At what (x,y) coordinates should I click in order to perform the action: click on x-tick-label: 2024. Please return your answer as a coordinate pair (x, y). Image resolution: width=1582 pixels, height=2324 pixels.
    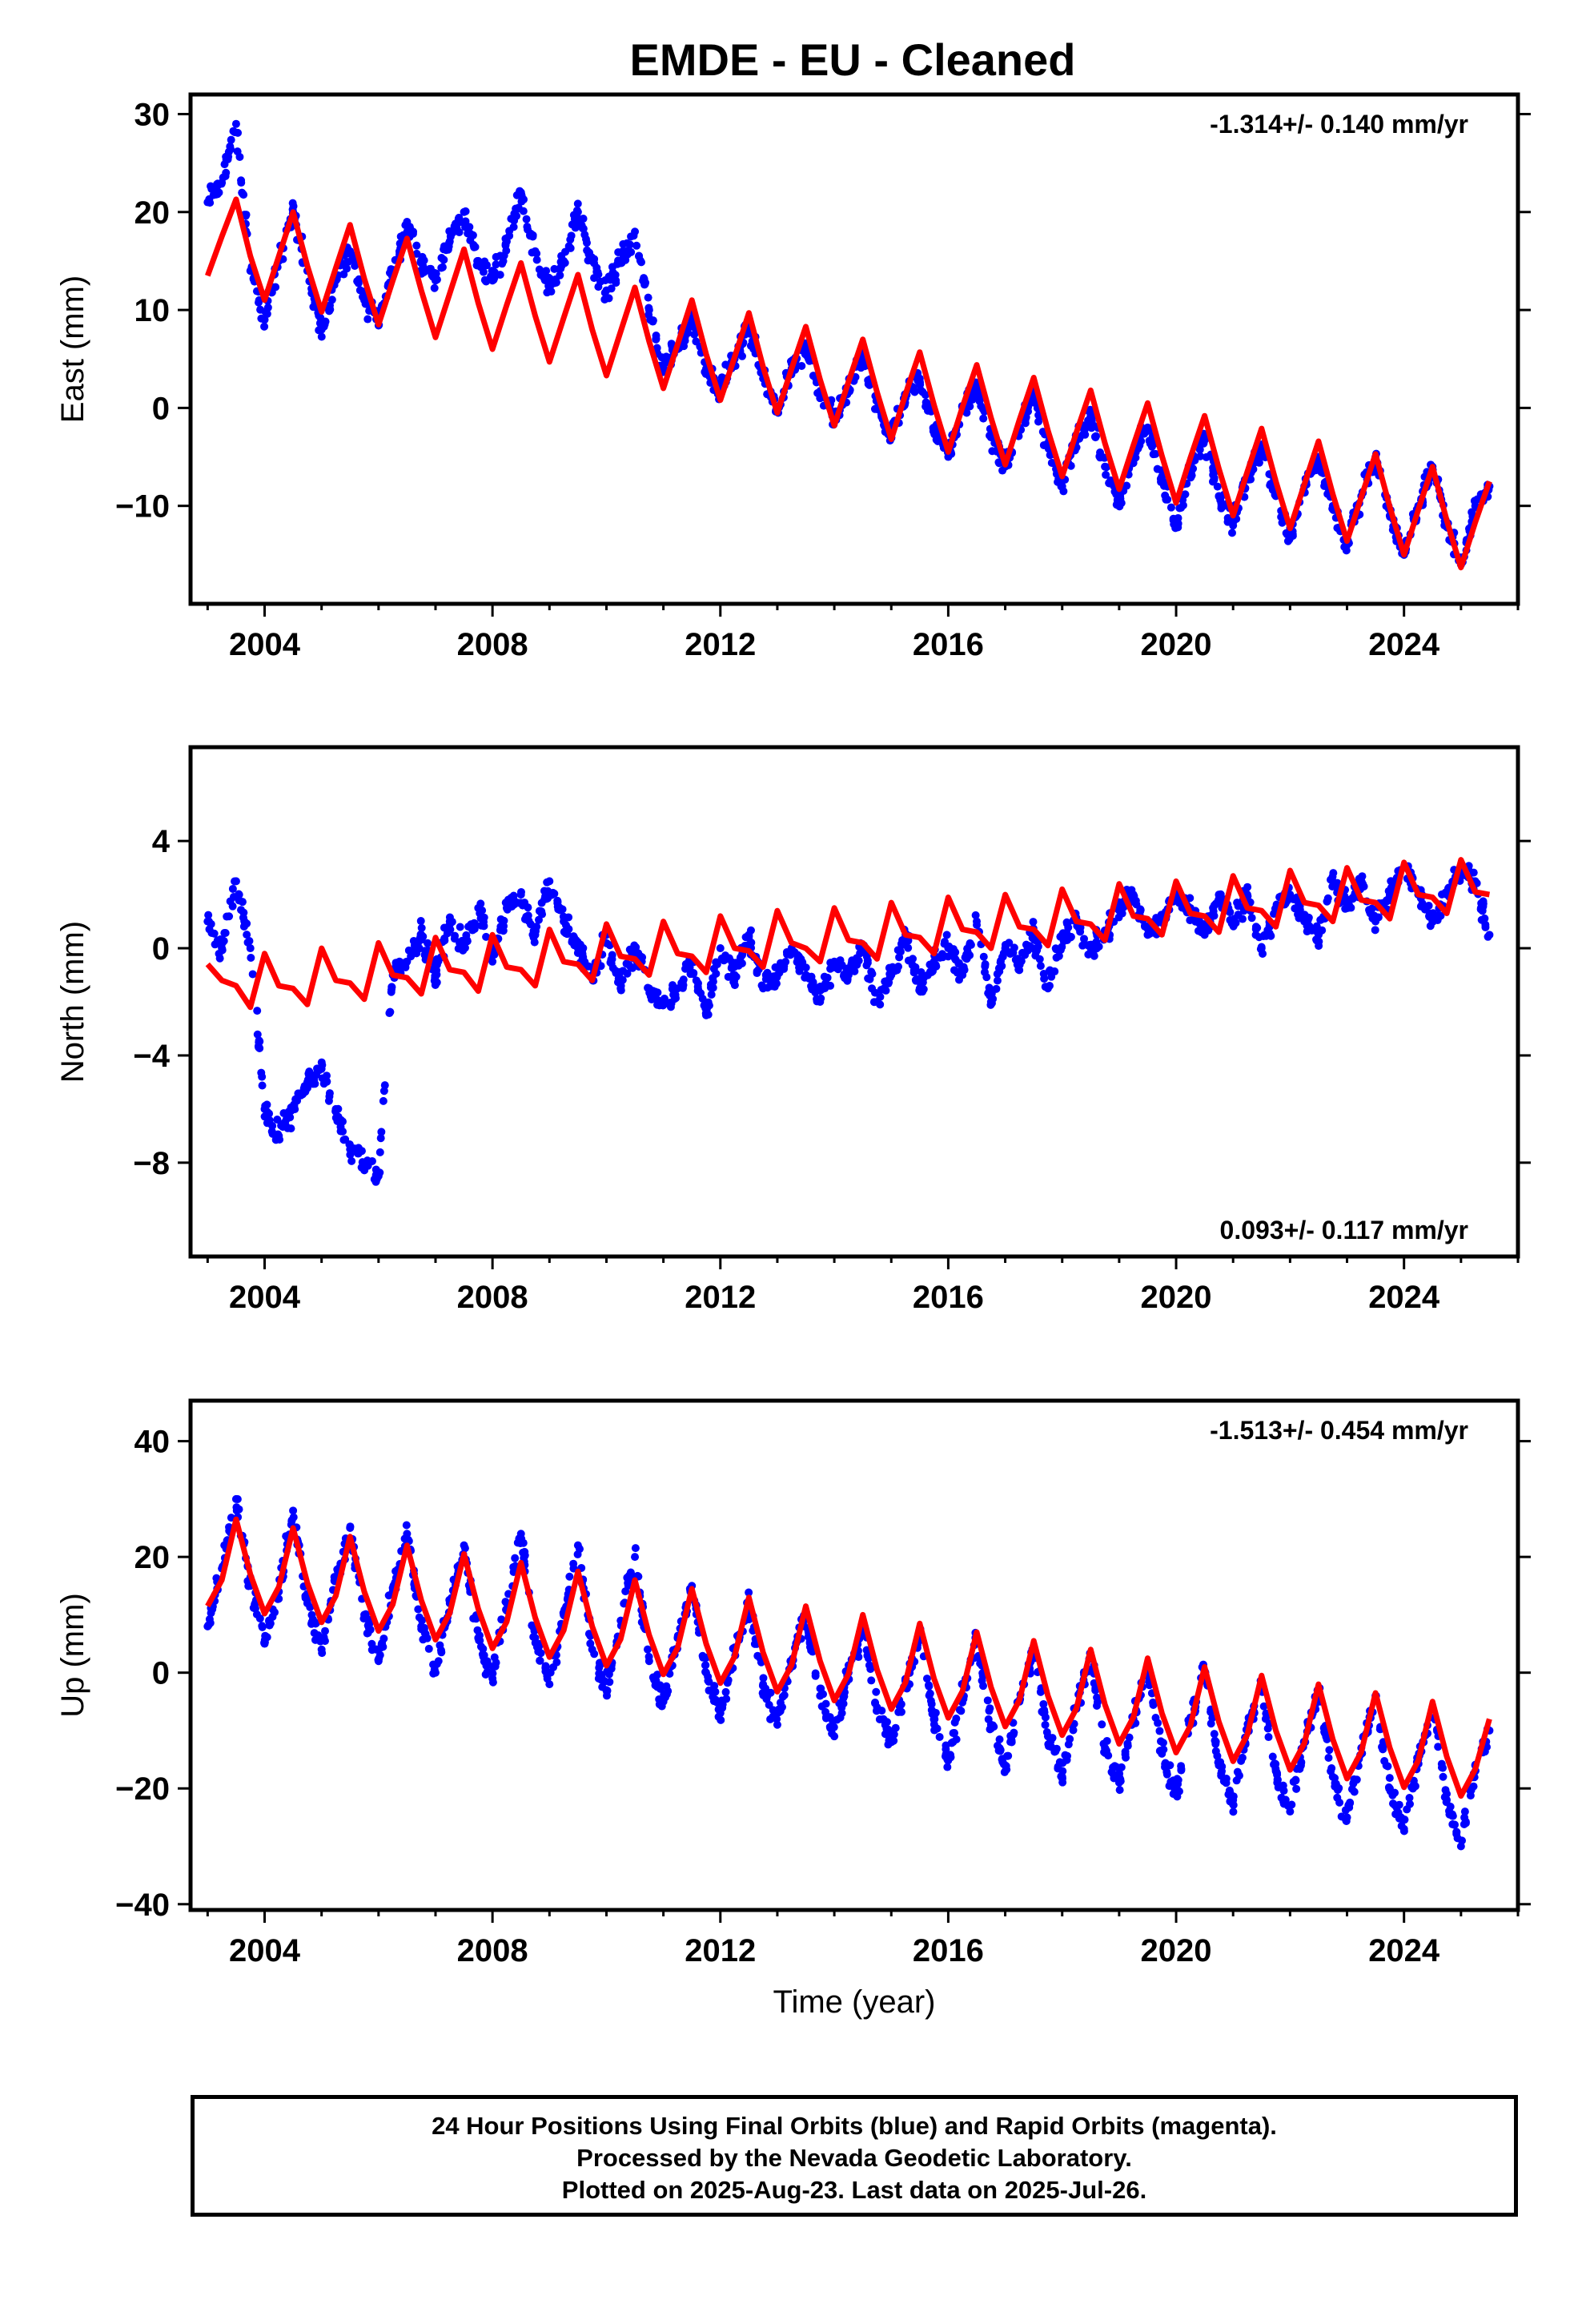
    Looking at the image, I should click on (1404, 644).